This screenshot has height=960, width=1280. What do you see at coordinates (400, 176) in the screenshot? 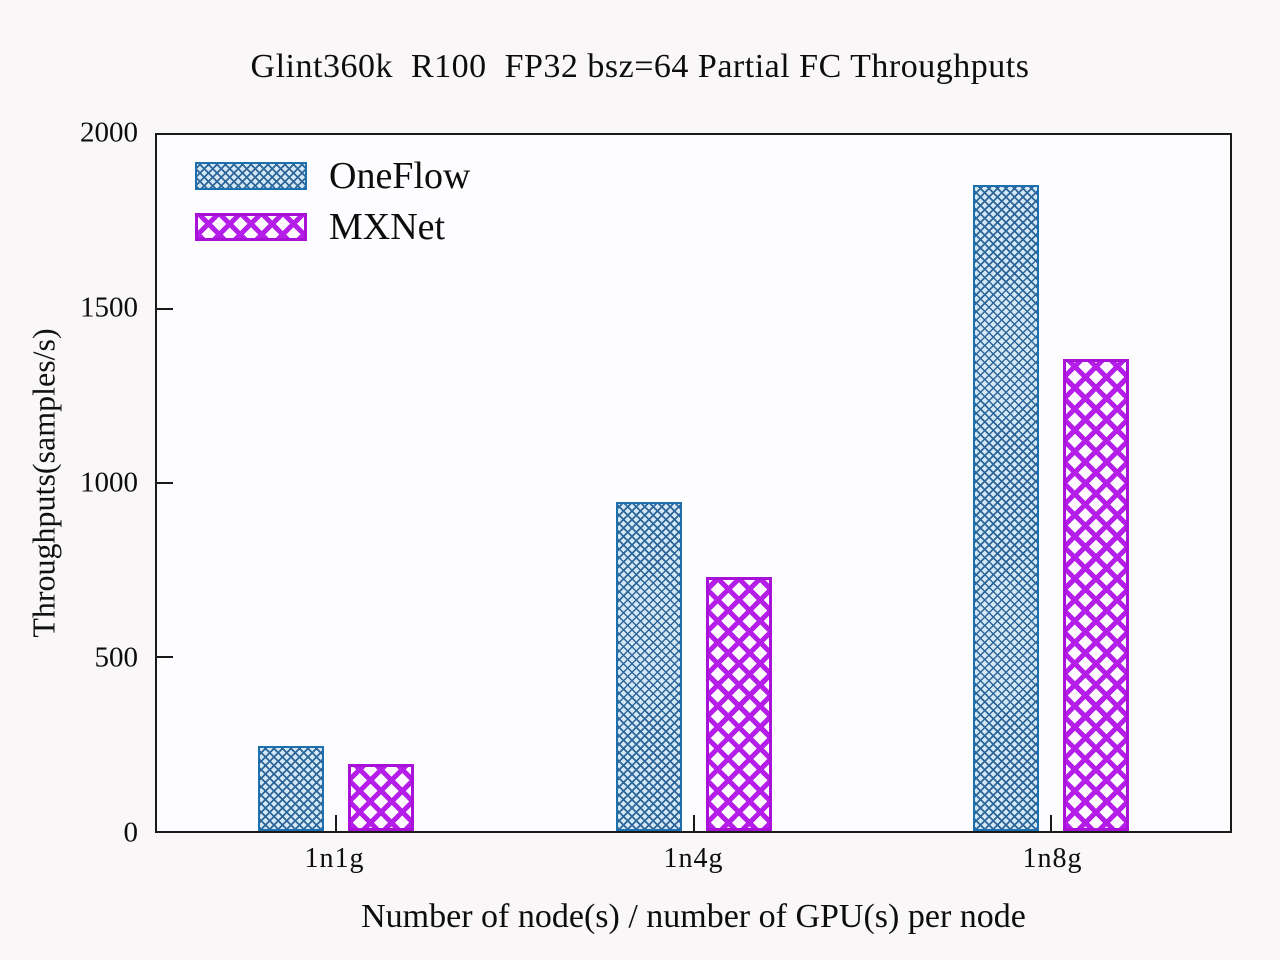
I see `legend-label-oneflow: OneFlow` at bounding box center [400, 176].